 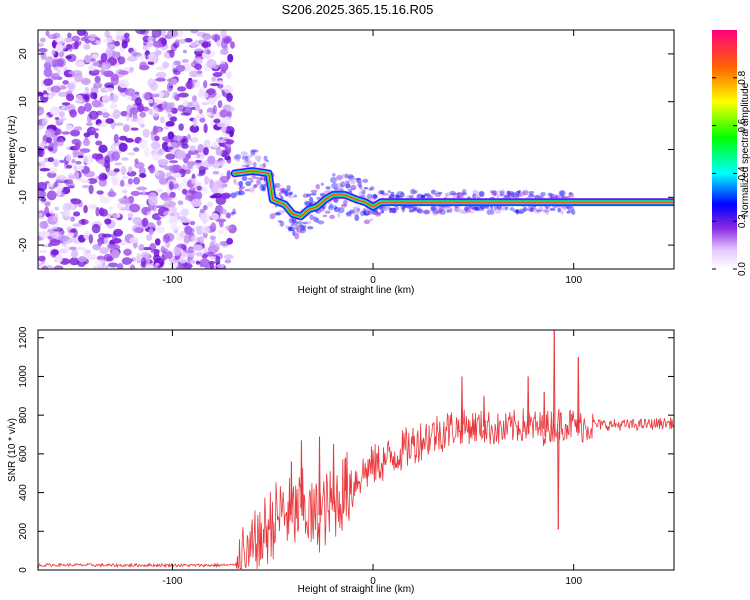 What do you see at coordinates (742, 269) in the screenshot?
I see `colorbar-tick-label: 0.0` at bounding box center [742, 269].